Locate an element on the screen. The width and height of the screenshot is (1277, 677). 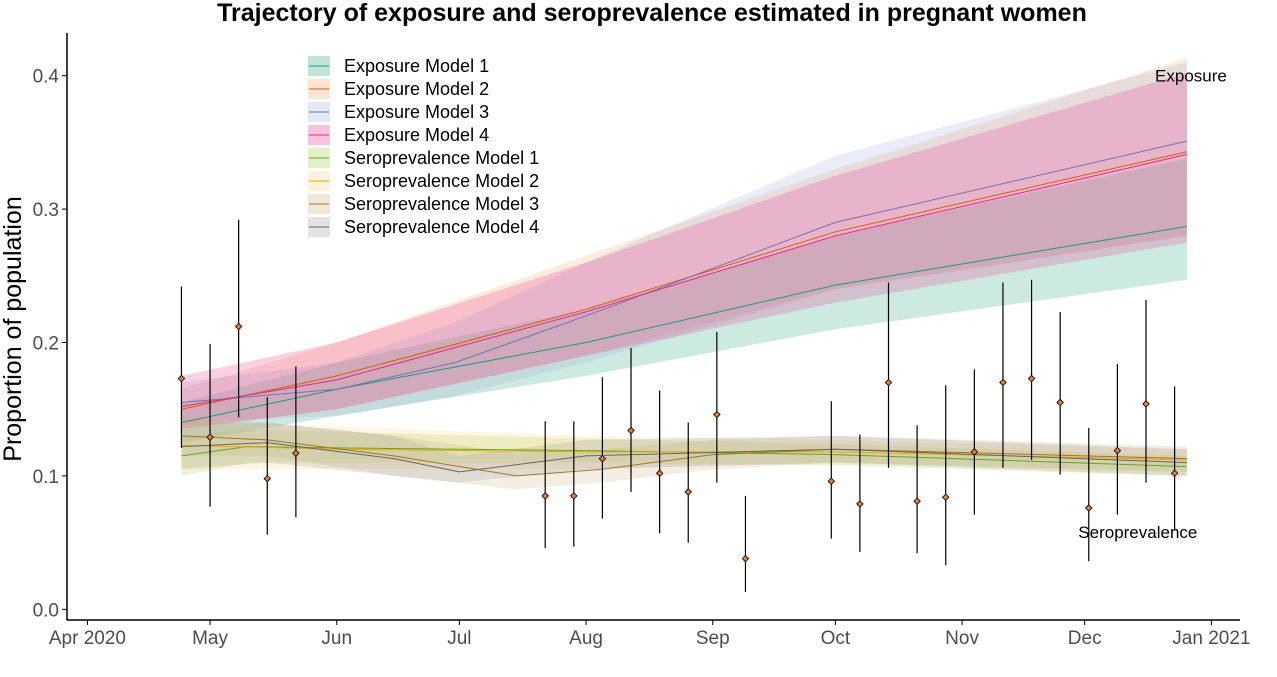
legend-label-exposure-model-4: Exposure Model 4 is located at coordinates (416, 135).